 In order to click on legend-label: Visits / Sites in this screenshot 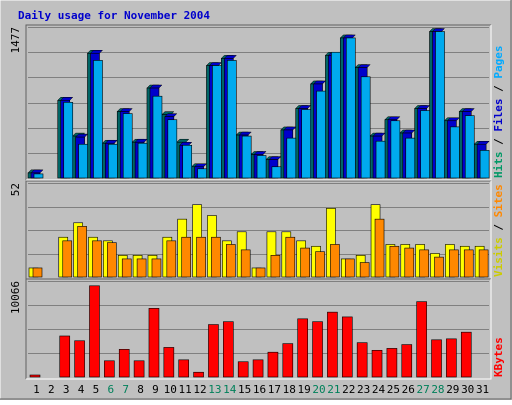, I will do `click(498, 230)`.